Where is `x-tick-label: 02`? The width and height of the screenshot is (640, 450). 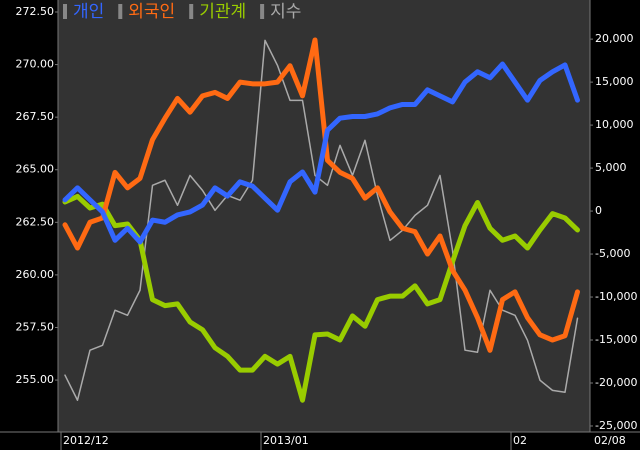 x-tick-label: 02 is located at coordinates (520, 440).